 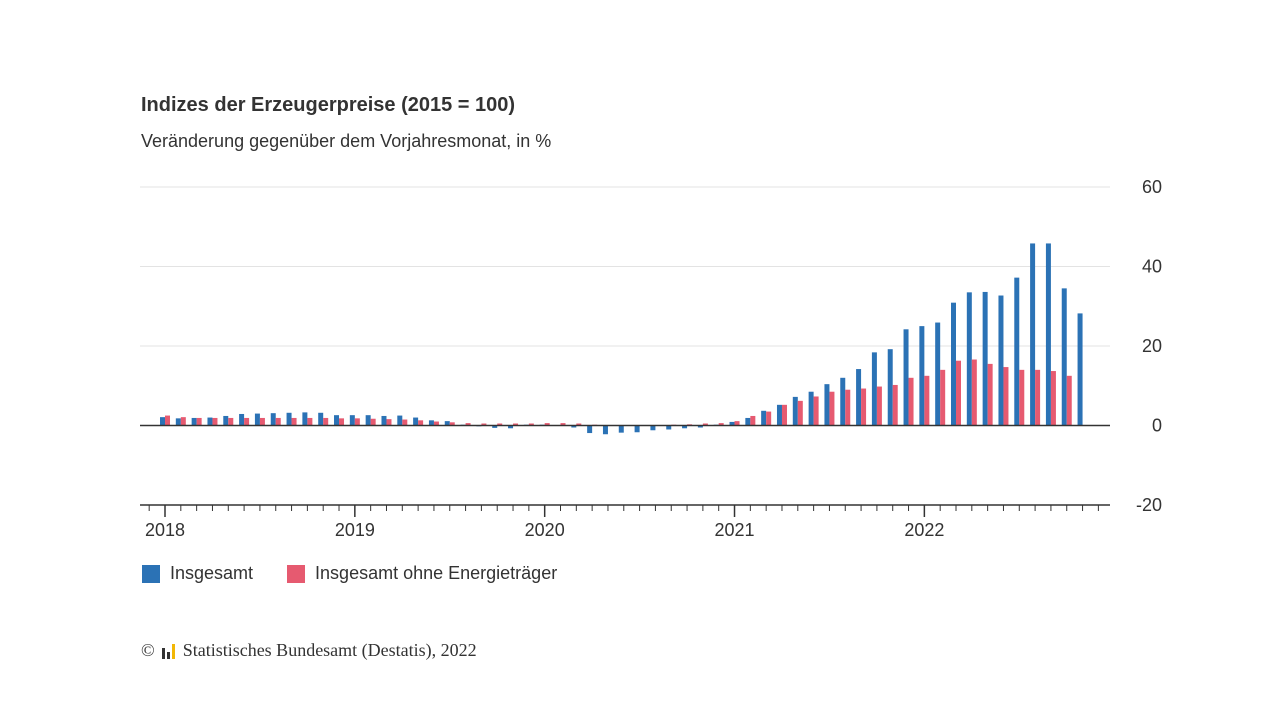 I want to click on legend: Insgesamt Insgesamt ohne Energieträger, so click(x=349, y=573).